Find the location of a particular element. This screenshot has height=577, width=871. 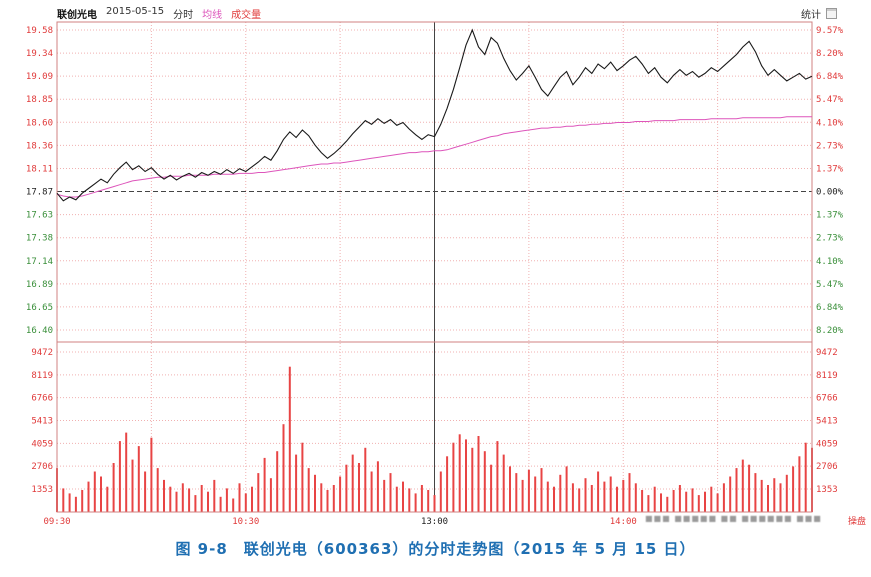

volume-axis-label: 8119 is located at coordinates (827, 376).